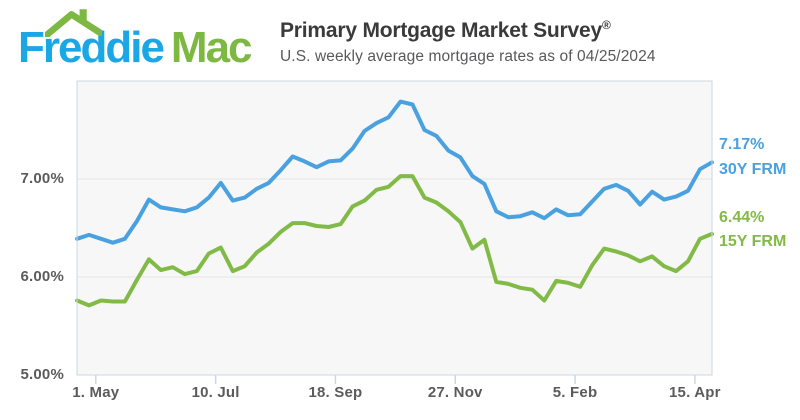 The width and height of the screenshot is (800, 420). I want to click on rate-label-30y: 7.17%, so click(742, 144).